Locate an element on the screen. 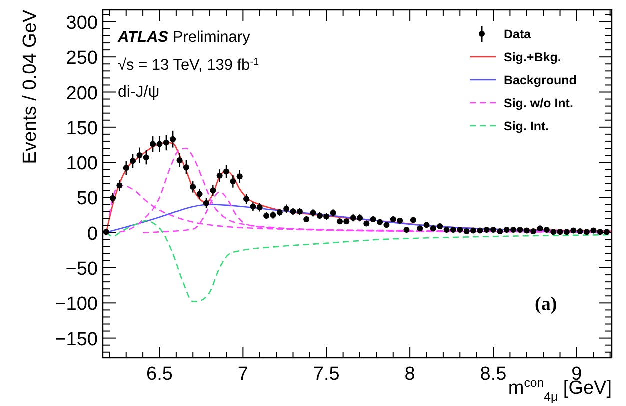  x-tick-label: 8.5 is located at coordinates (493, 374).